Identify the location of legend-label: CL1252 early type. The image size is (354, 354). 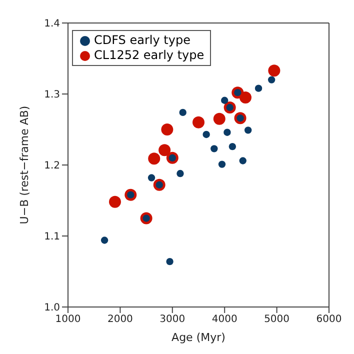
(149, 55).